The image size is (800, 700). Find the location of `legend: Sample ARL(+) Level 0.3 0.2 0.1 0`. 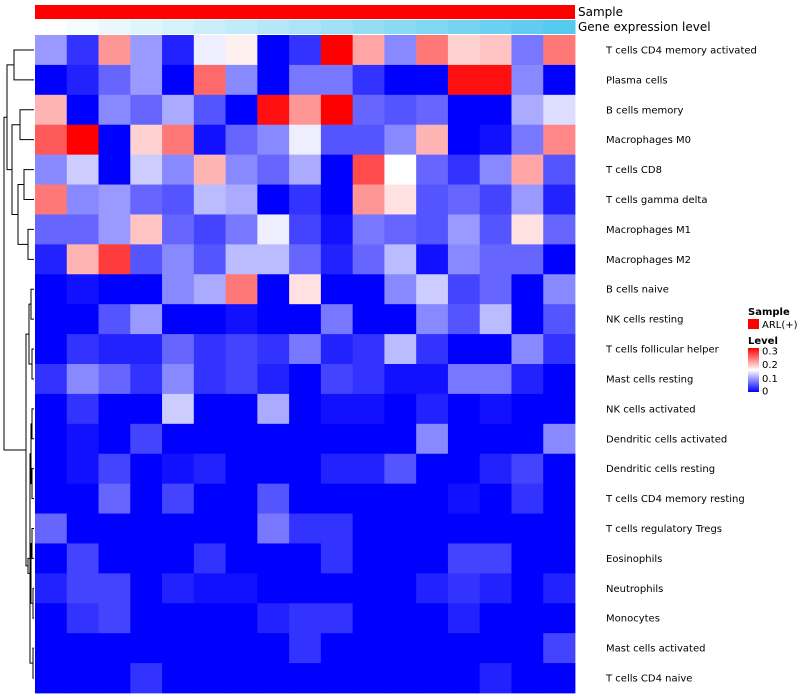

legend: Sample ARL(+) Level 0.3 0.2 0.1 0 is located at coordinates (773, 352).